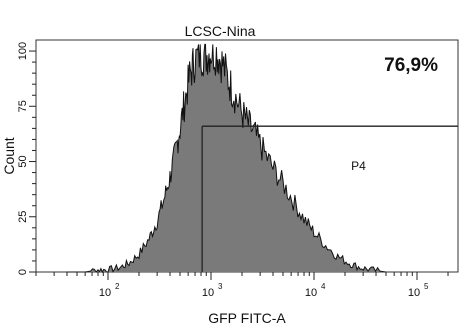  What do you see at coordinates (220, 286) in the screenshot?
I see `x-tick-exponent: 3` at bounding box center [220, 286].